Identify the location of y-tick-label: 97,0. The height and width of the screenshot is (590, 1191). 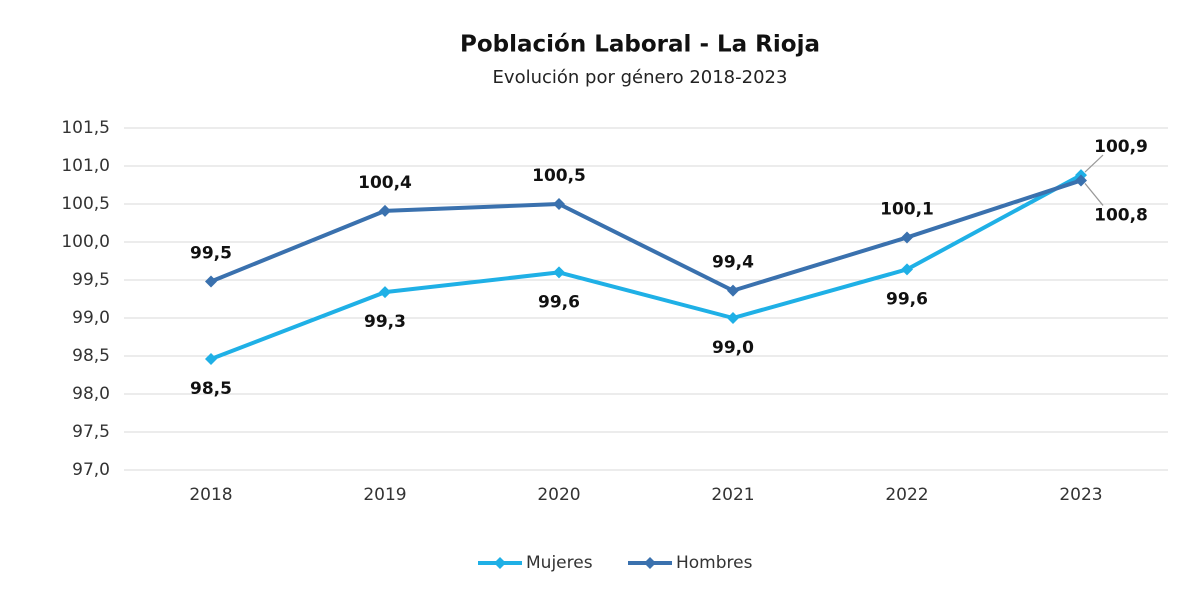
(91, 470).